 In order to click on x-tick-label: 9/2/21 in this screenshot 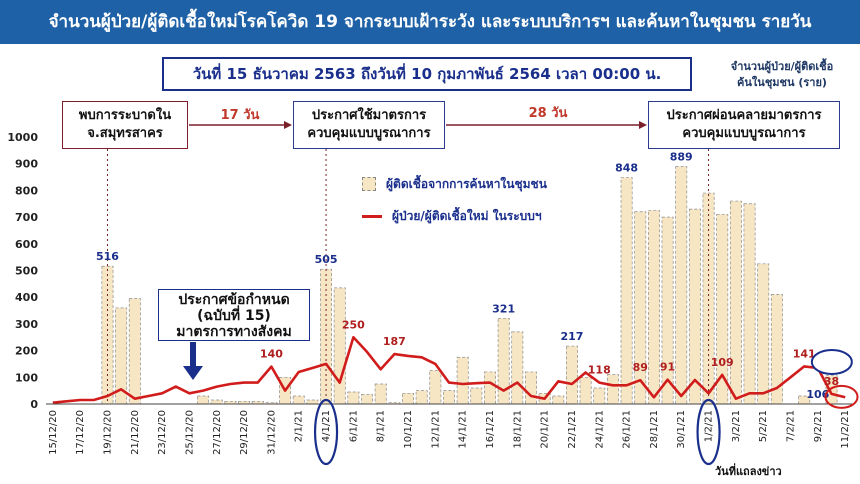, I will do `click(818, 426)`.